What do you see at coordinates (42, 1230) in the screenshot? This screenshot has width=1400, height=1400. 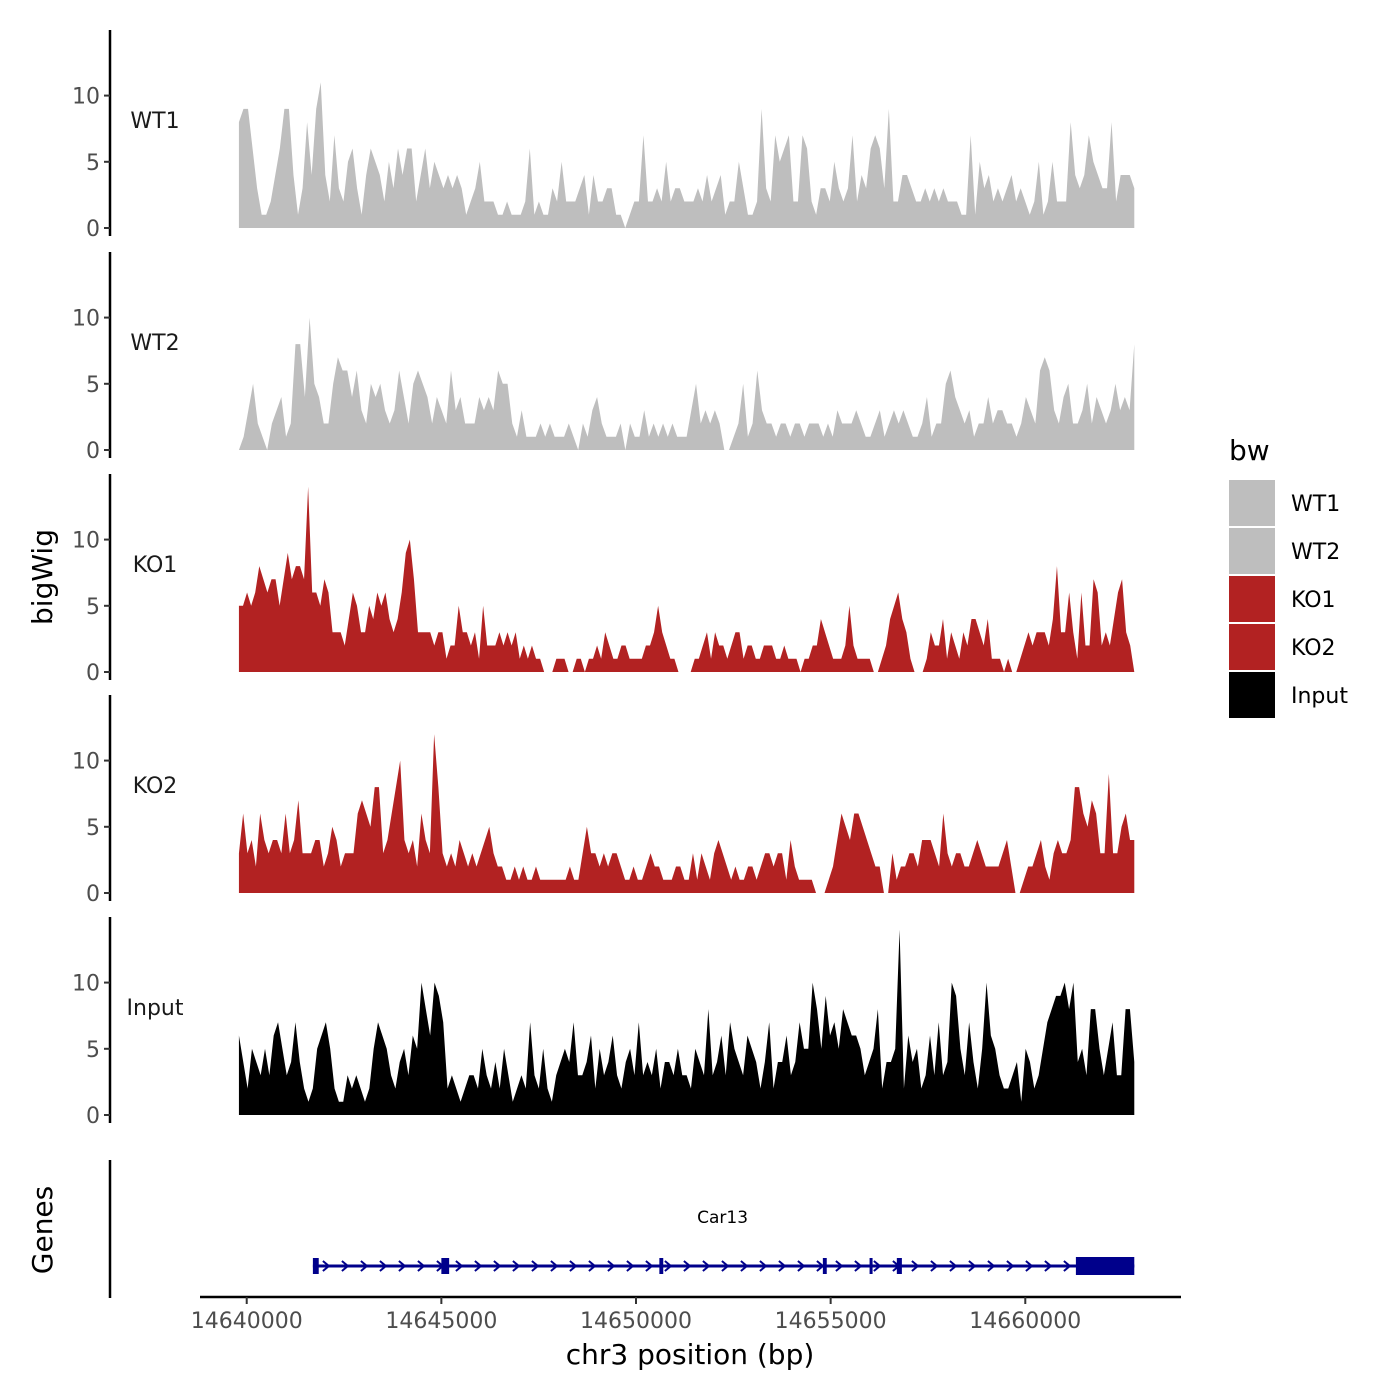 I see `gene-panel-title: Genes` at bounding box center [42, 1230].